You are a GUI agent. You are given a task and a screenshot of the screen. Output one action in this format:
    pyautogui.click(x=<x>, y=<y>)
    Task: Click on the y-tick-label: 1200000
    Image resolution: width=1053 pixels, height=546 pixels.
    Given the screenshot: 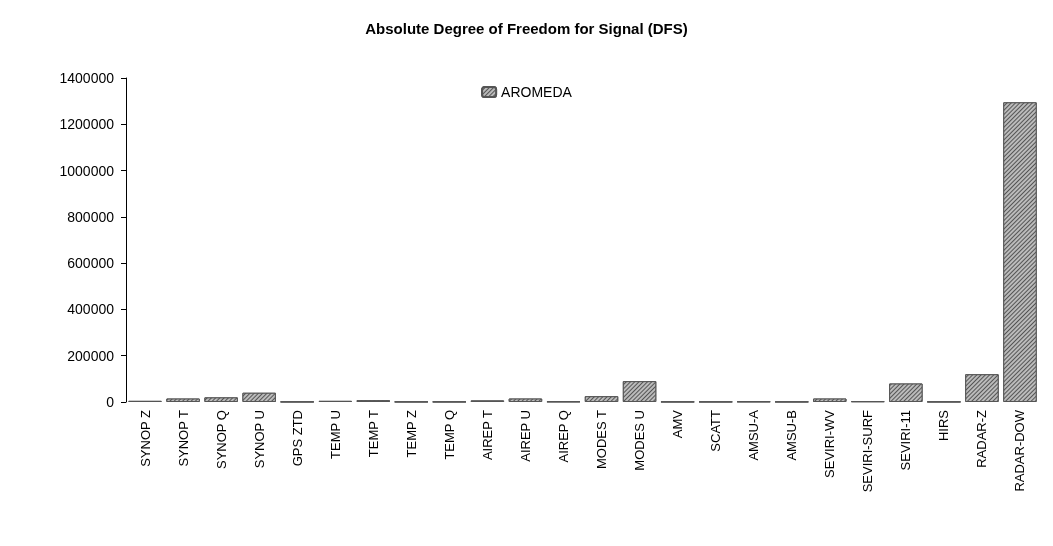 What is the action you would take?
    pyautogui.click(x=87, y=124)
    